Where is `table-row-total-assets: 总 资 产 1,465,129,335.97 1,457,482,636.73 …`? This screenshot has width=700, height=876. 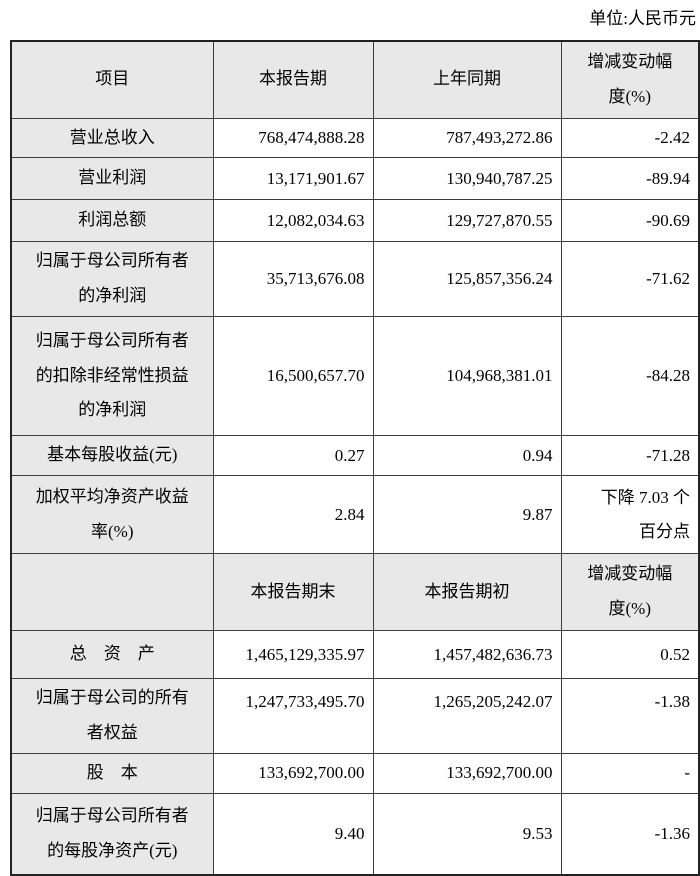 table-row-total-assets: 总 资 产 1,465,129,335.97 1,457,482,636.73 … is located at coordinates (355, 655).